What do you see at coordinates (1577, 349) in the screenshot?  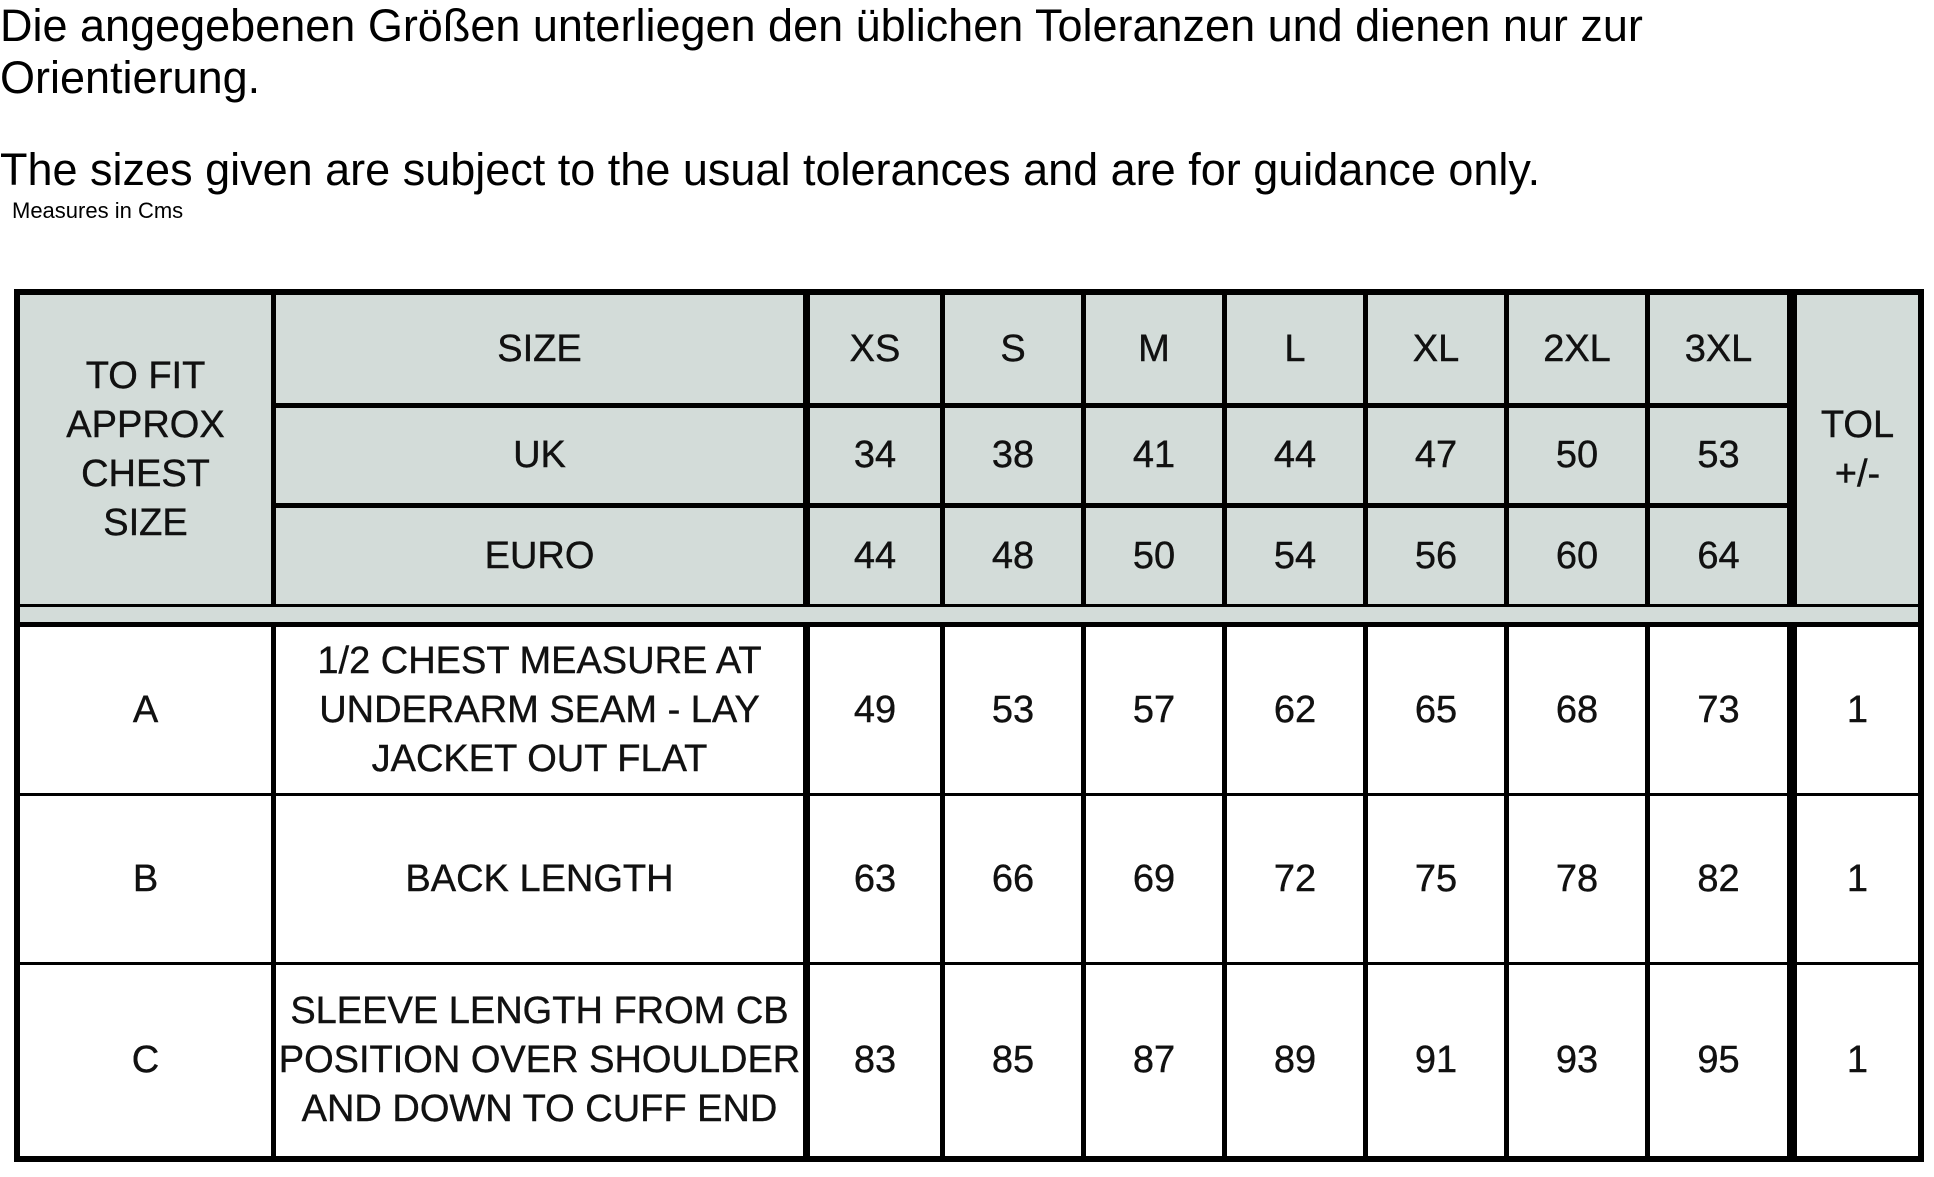 I see `header-row-value: 2XL` at bounding box center [1577, 349].